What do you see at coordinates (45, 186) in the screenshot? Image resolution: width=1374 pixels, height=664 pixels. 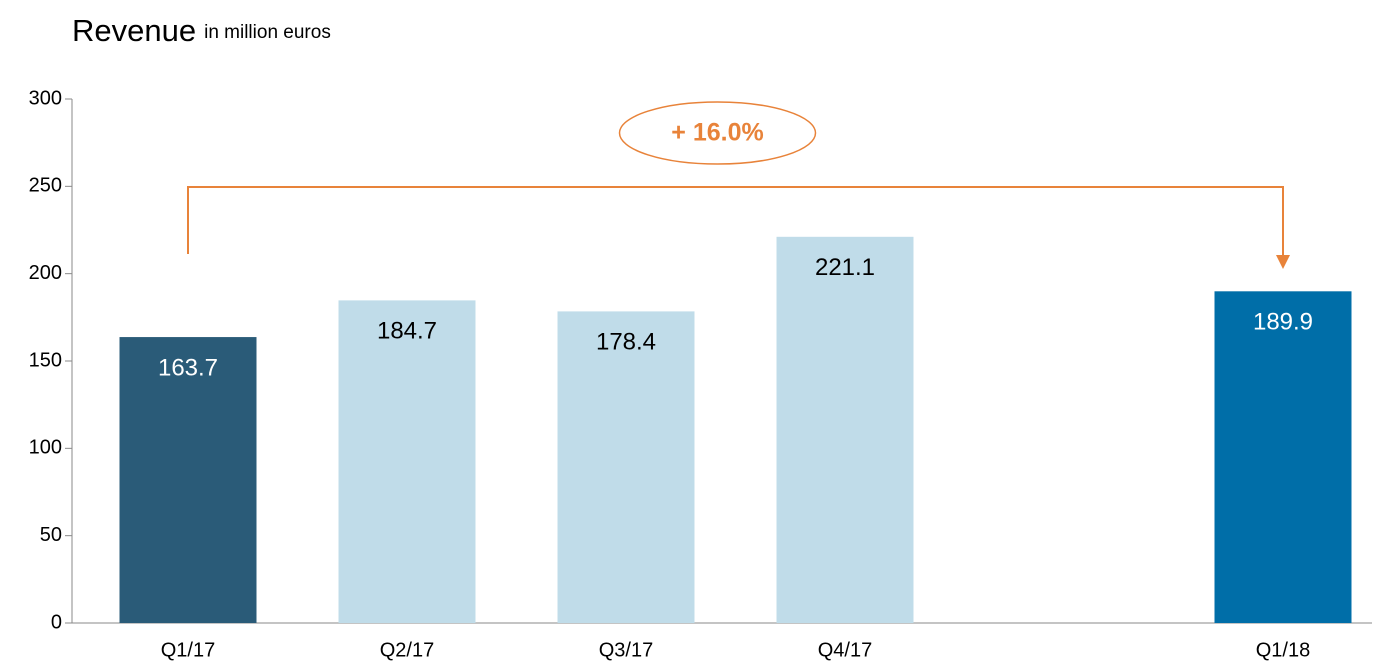 I see `y-tick-label: 250` at bounding box center [45, 186].